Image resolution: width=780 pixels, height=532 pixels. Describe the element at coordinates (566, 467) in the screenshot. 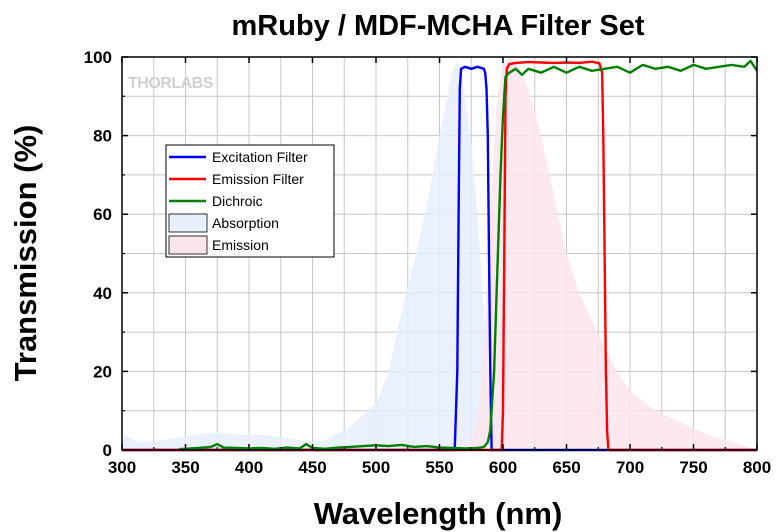

I see `x-tick-label: 650` at that location.